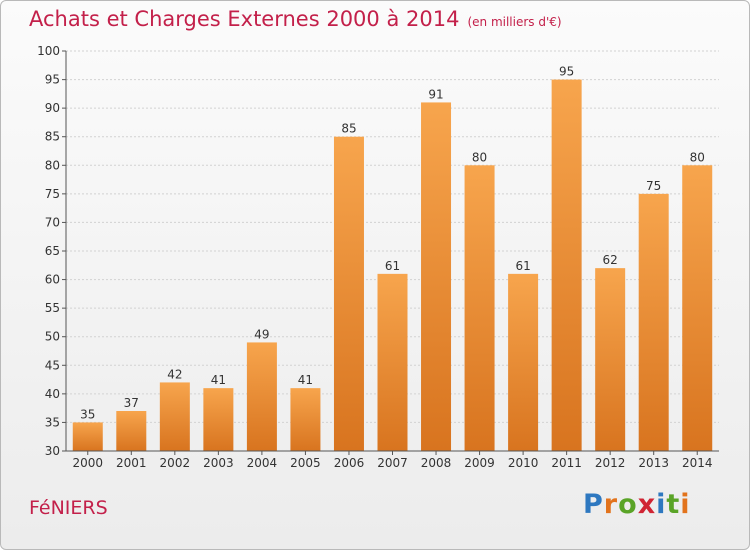  What do you see at coordinates (610, 359) in the screenshot?
I see `bar-2012` at bounding box center [610, 359].